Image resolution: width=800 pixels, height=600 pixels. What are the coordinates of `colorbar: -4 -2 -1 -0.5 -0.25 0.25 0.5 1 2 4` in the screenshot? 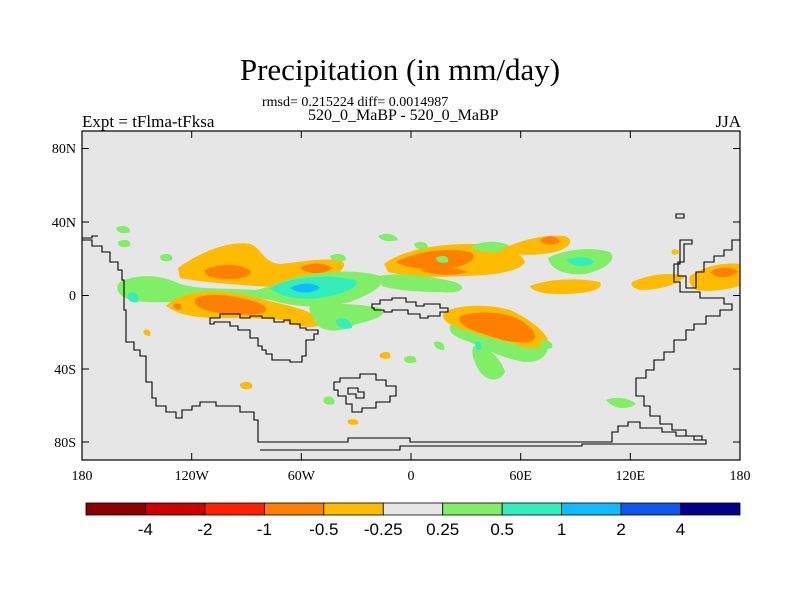 It's located at (413, 520).